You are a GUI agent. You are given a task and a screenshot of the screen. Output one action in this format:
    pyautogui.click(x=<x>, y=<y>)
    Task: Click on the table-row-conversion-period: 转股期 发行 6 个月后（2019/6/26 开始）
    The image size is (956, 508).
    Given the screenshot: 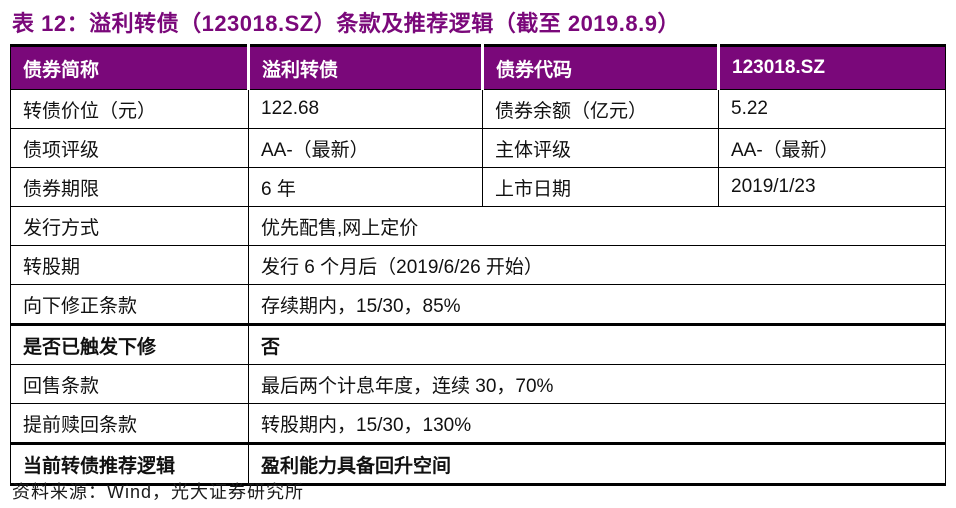 What is the action you would take?
    pyautogui.click(x=478, y=265)
    